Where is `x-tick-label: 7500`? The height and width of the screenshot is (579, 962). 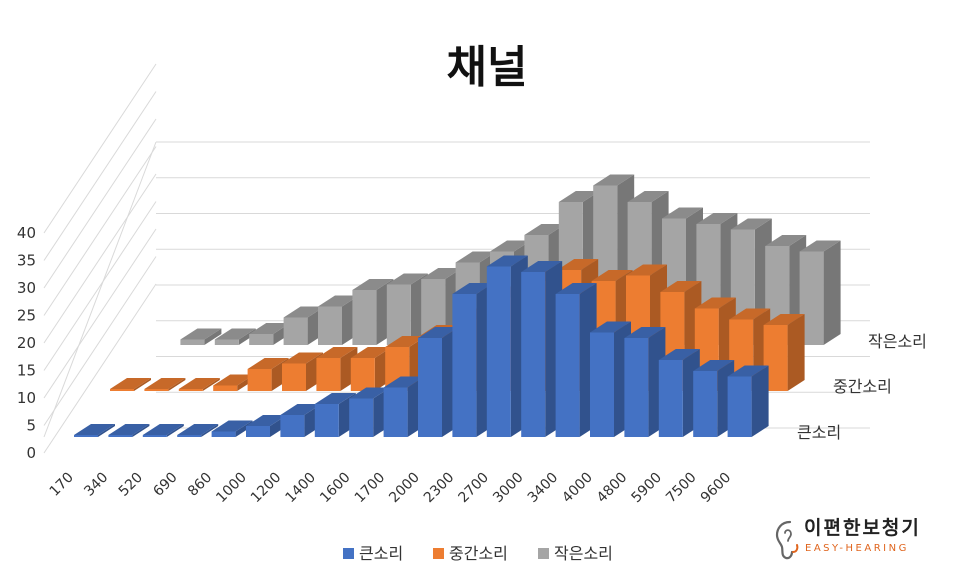 x-tick-label: 7500 is located at coordinates (681, 488).